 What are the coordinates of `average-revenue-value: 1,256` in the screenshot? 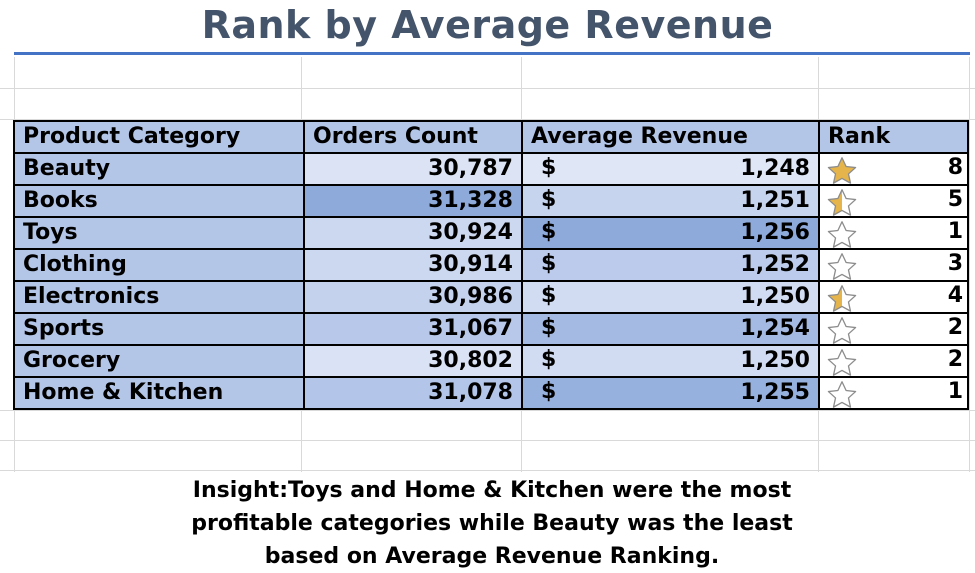 It's located at (775, 232).